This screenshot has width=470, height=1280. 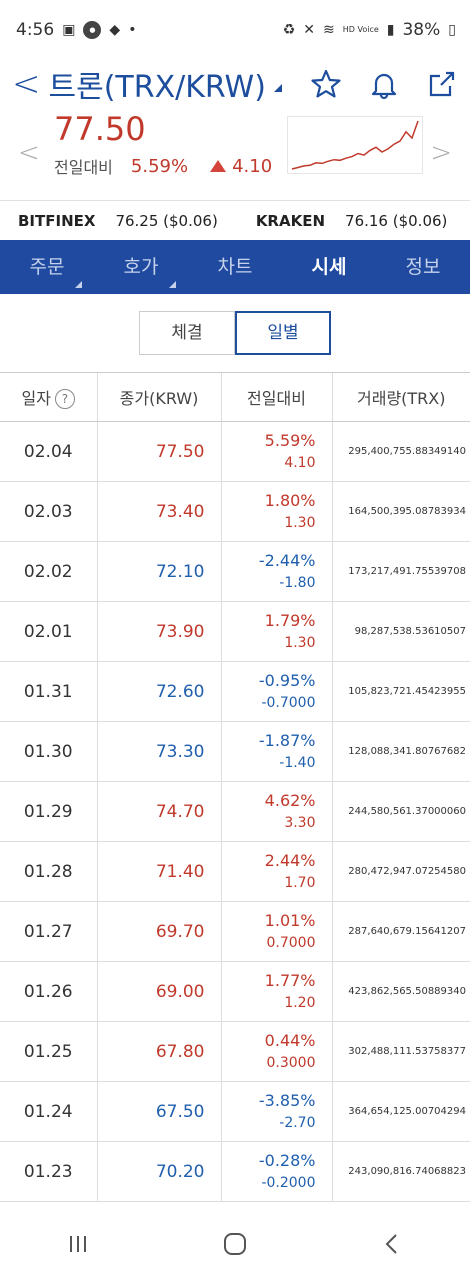 I want to click on tab-orderbook: 호가, so click(x=141, y=267).